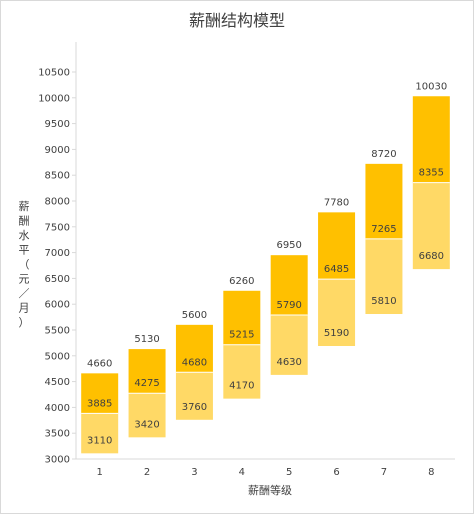 Image resolution: width=474 pixels, height=514 pixels. What do you see at coordinates (194, 407) in the screenshot?
I see `min-value-label: 3760` at bounding box center [194, 407].